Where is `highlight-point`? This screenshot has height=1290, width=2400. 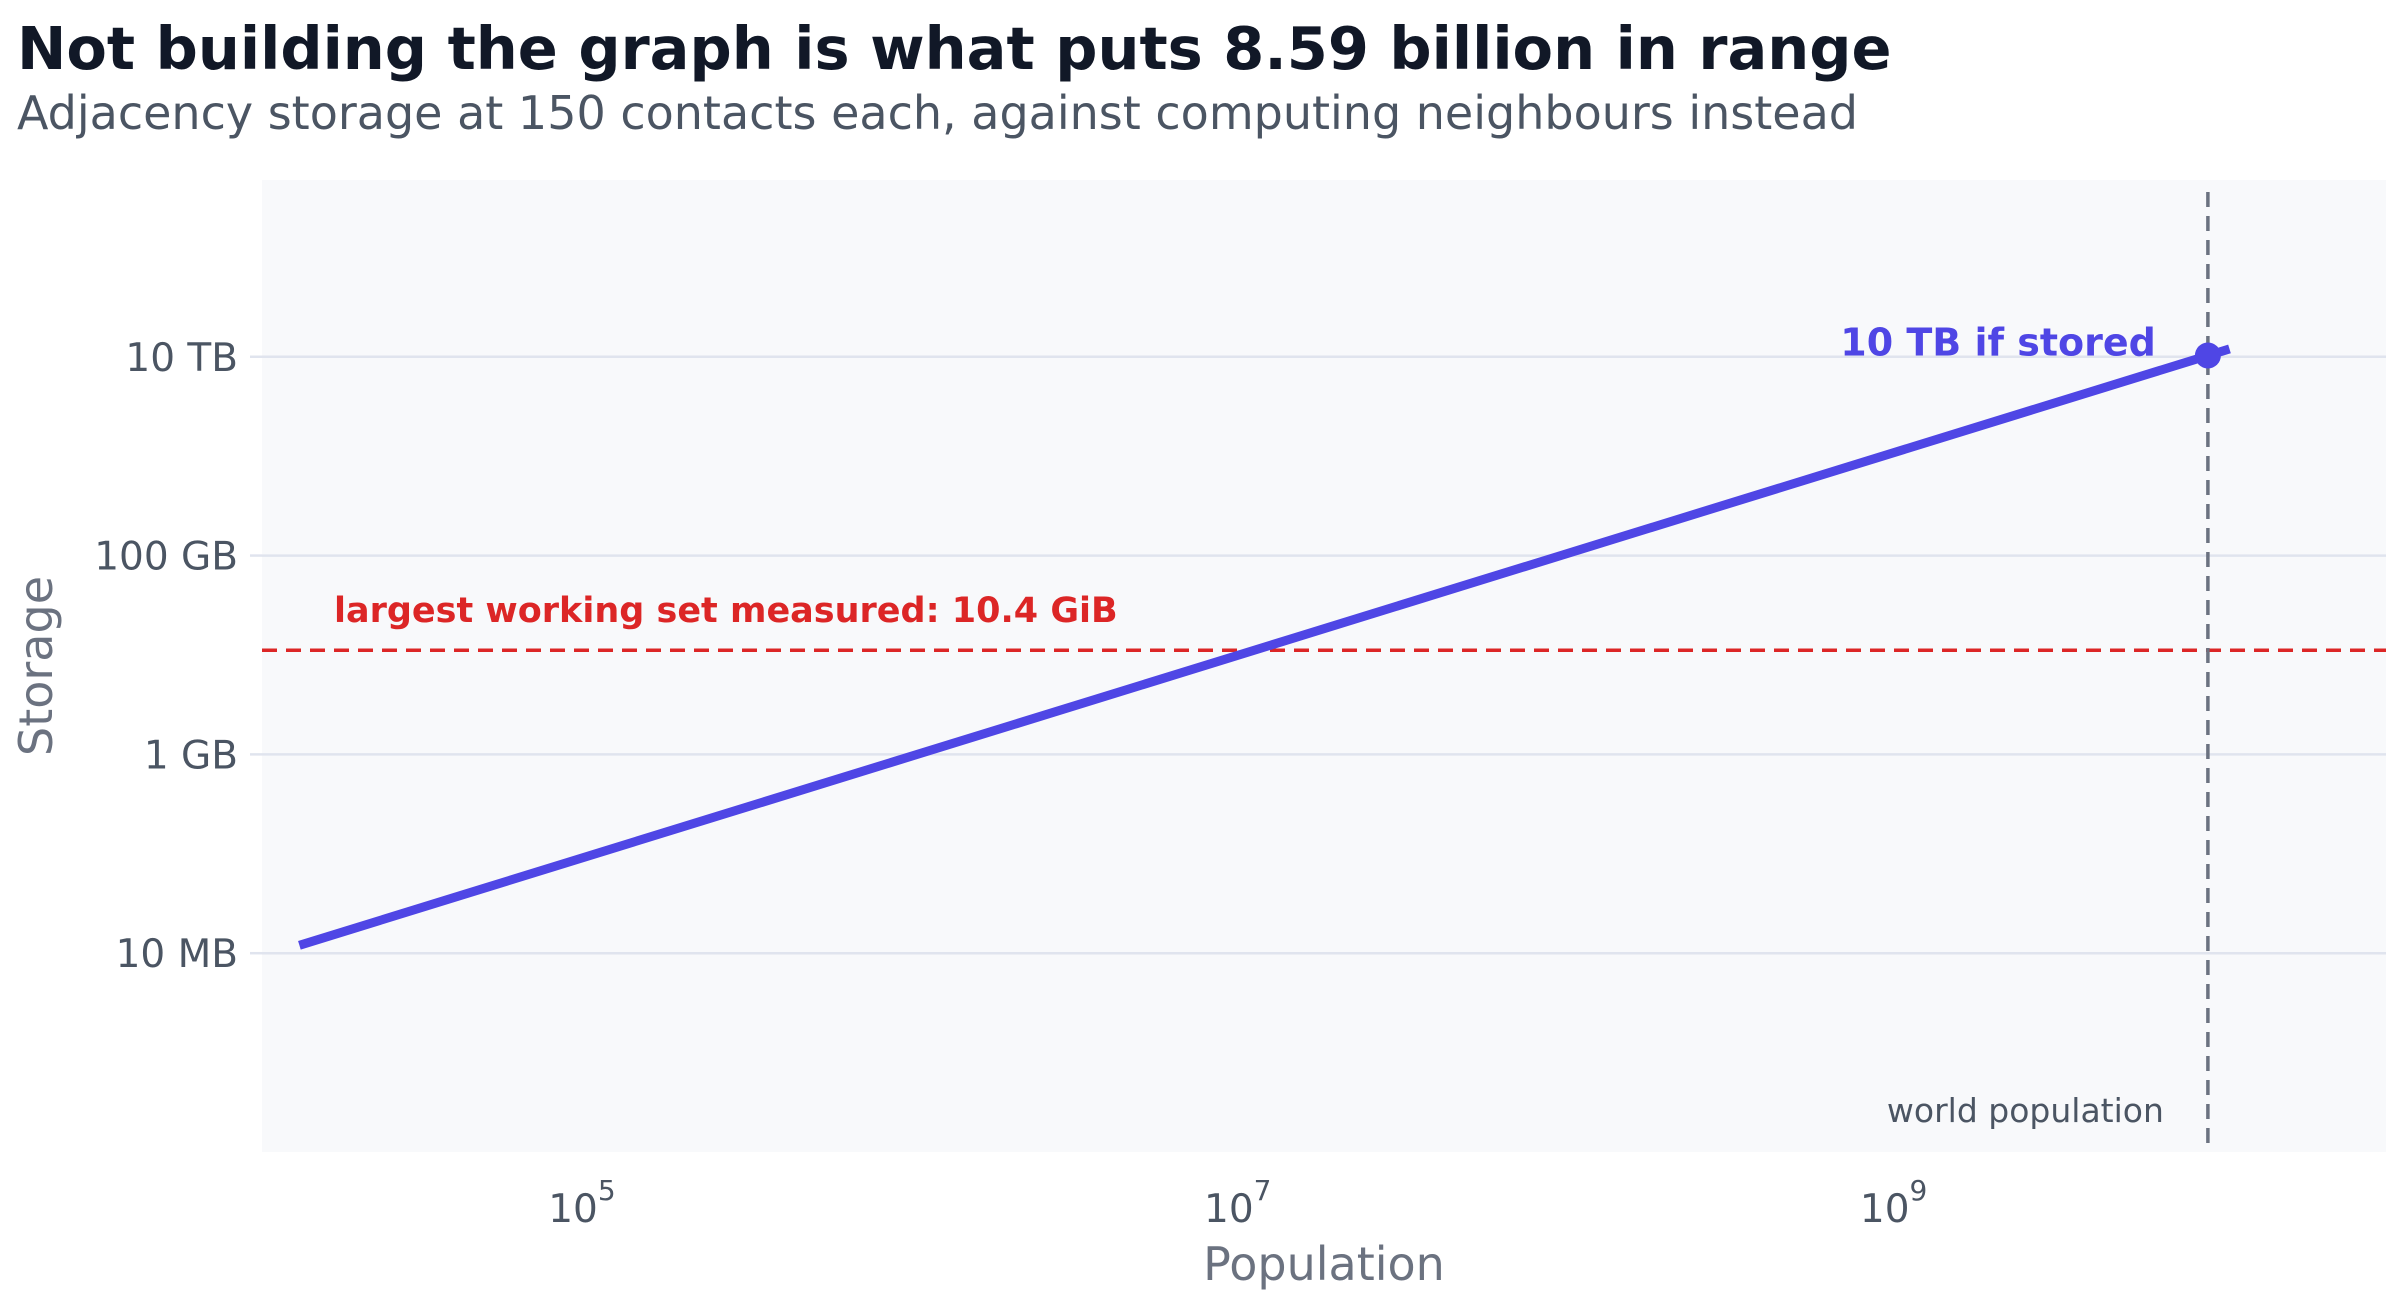
highlight-point is located at coordinates (2207, 355).